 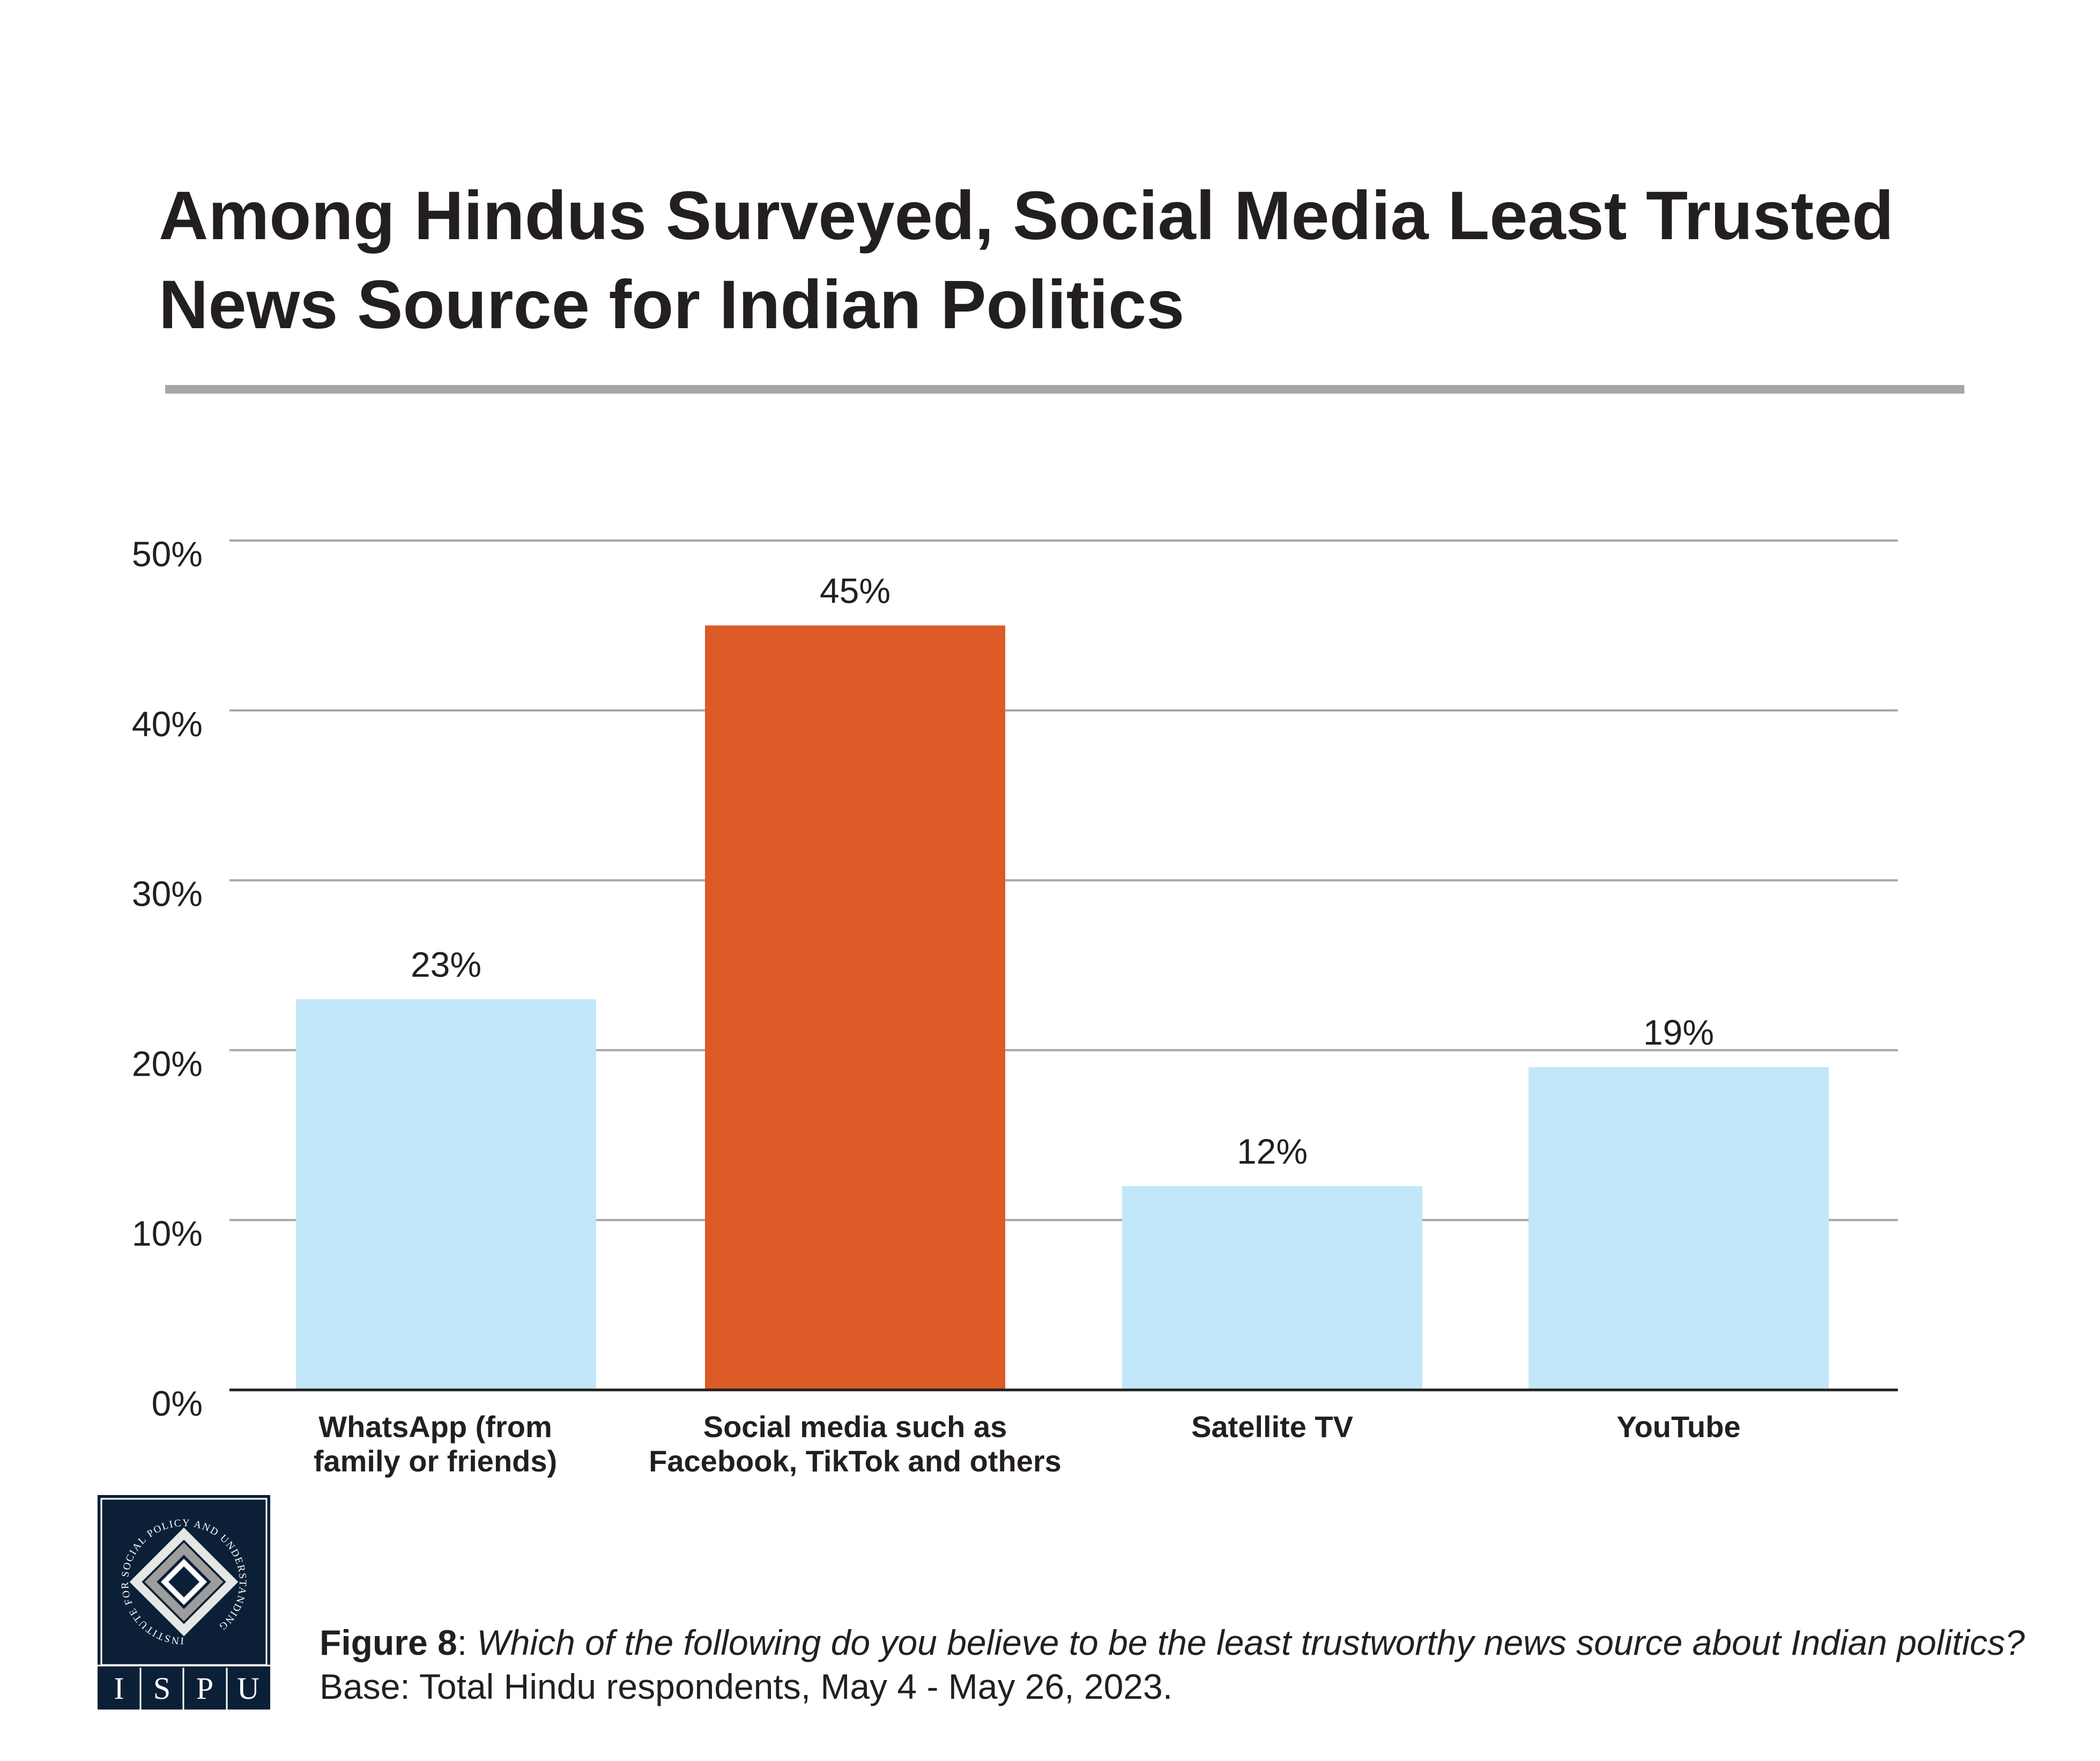 What do you see at coordinates (1678, 1032) in the screenshot?
I see `data-label: 19%` at bounding box center [1678, 1032].